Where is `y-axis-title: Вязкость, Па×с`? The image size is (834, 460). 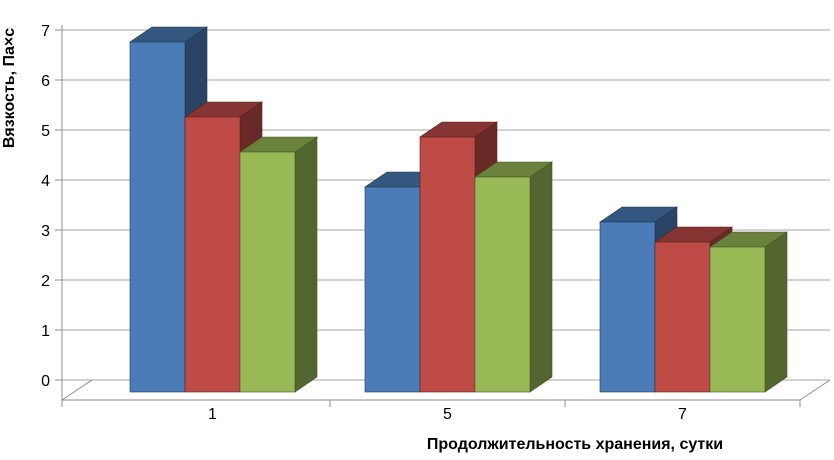 y-axis-title: Вязкость, Па×с is located at coordinates (9, 88).